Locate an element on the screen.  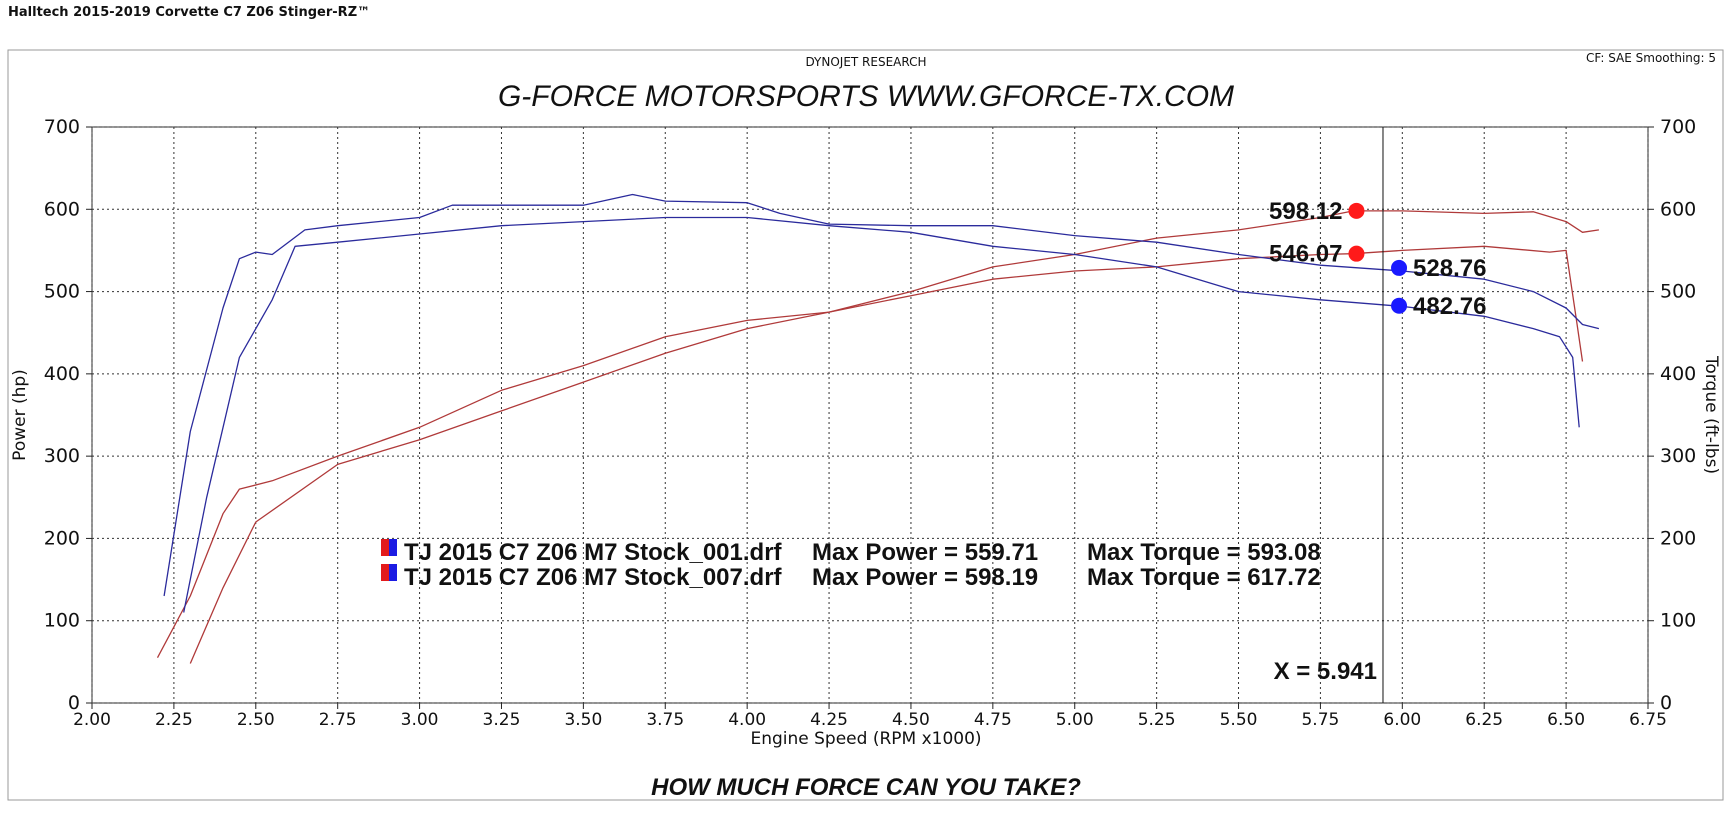
x-tick-label: 4.00 is located at coordinates (747, 720).